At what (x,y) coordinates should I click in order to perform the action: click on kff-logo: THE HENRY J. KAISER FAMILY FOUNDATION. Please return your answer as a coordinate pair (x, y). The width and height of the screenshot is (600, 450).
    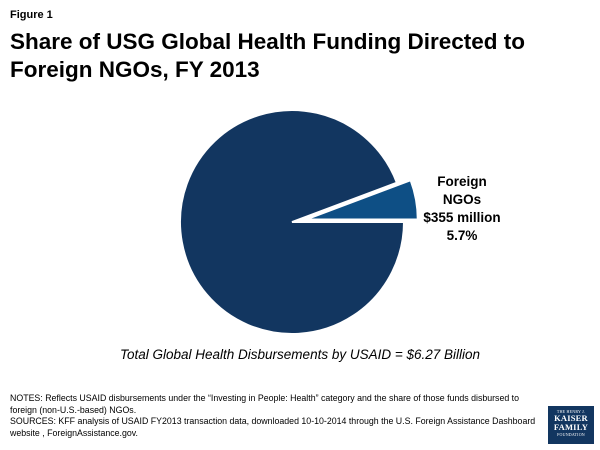
    Looking at the image, I should click on (571, 425).